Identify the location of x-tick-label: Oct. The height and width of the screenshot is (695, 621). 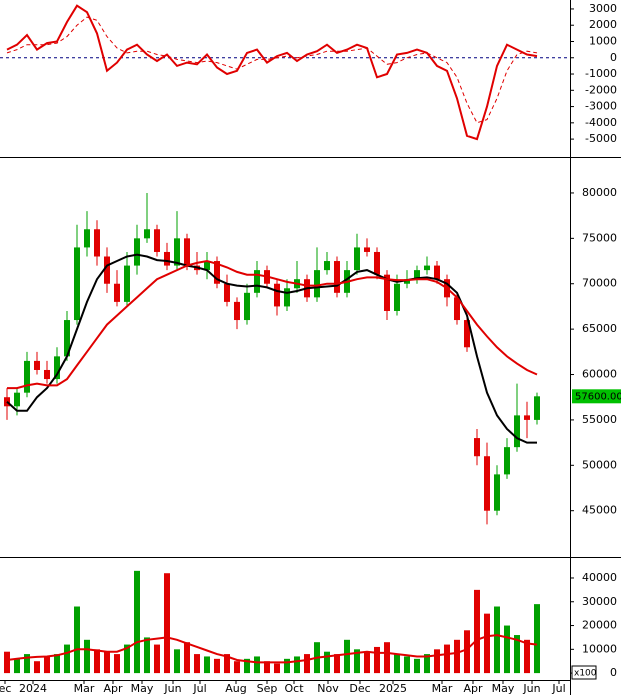
(294, 688).